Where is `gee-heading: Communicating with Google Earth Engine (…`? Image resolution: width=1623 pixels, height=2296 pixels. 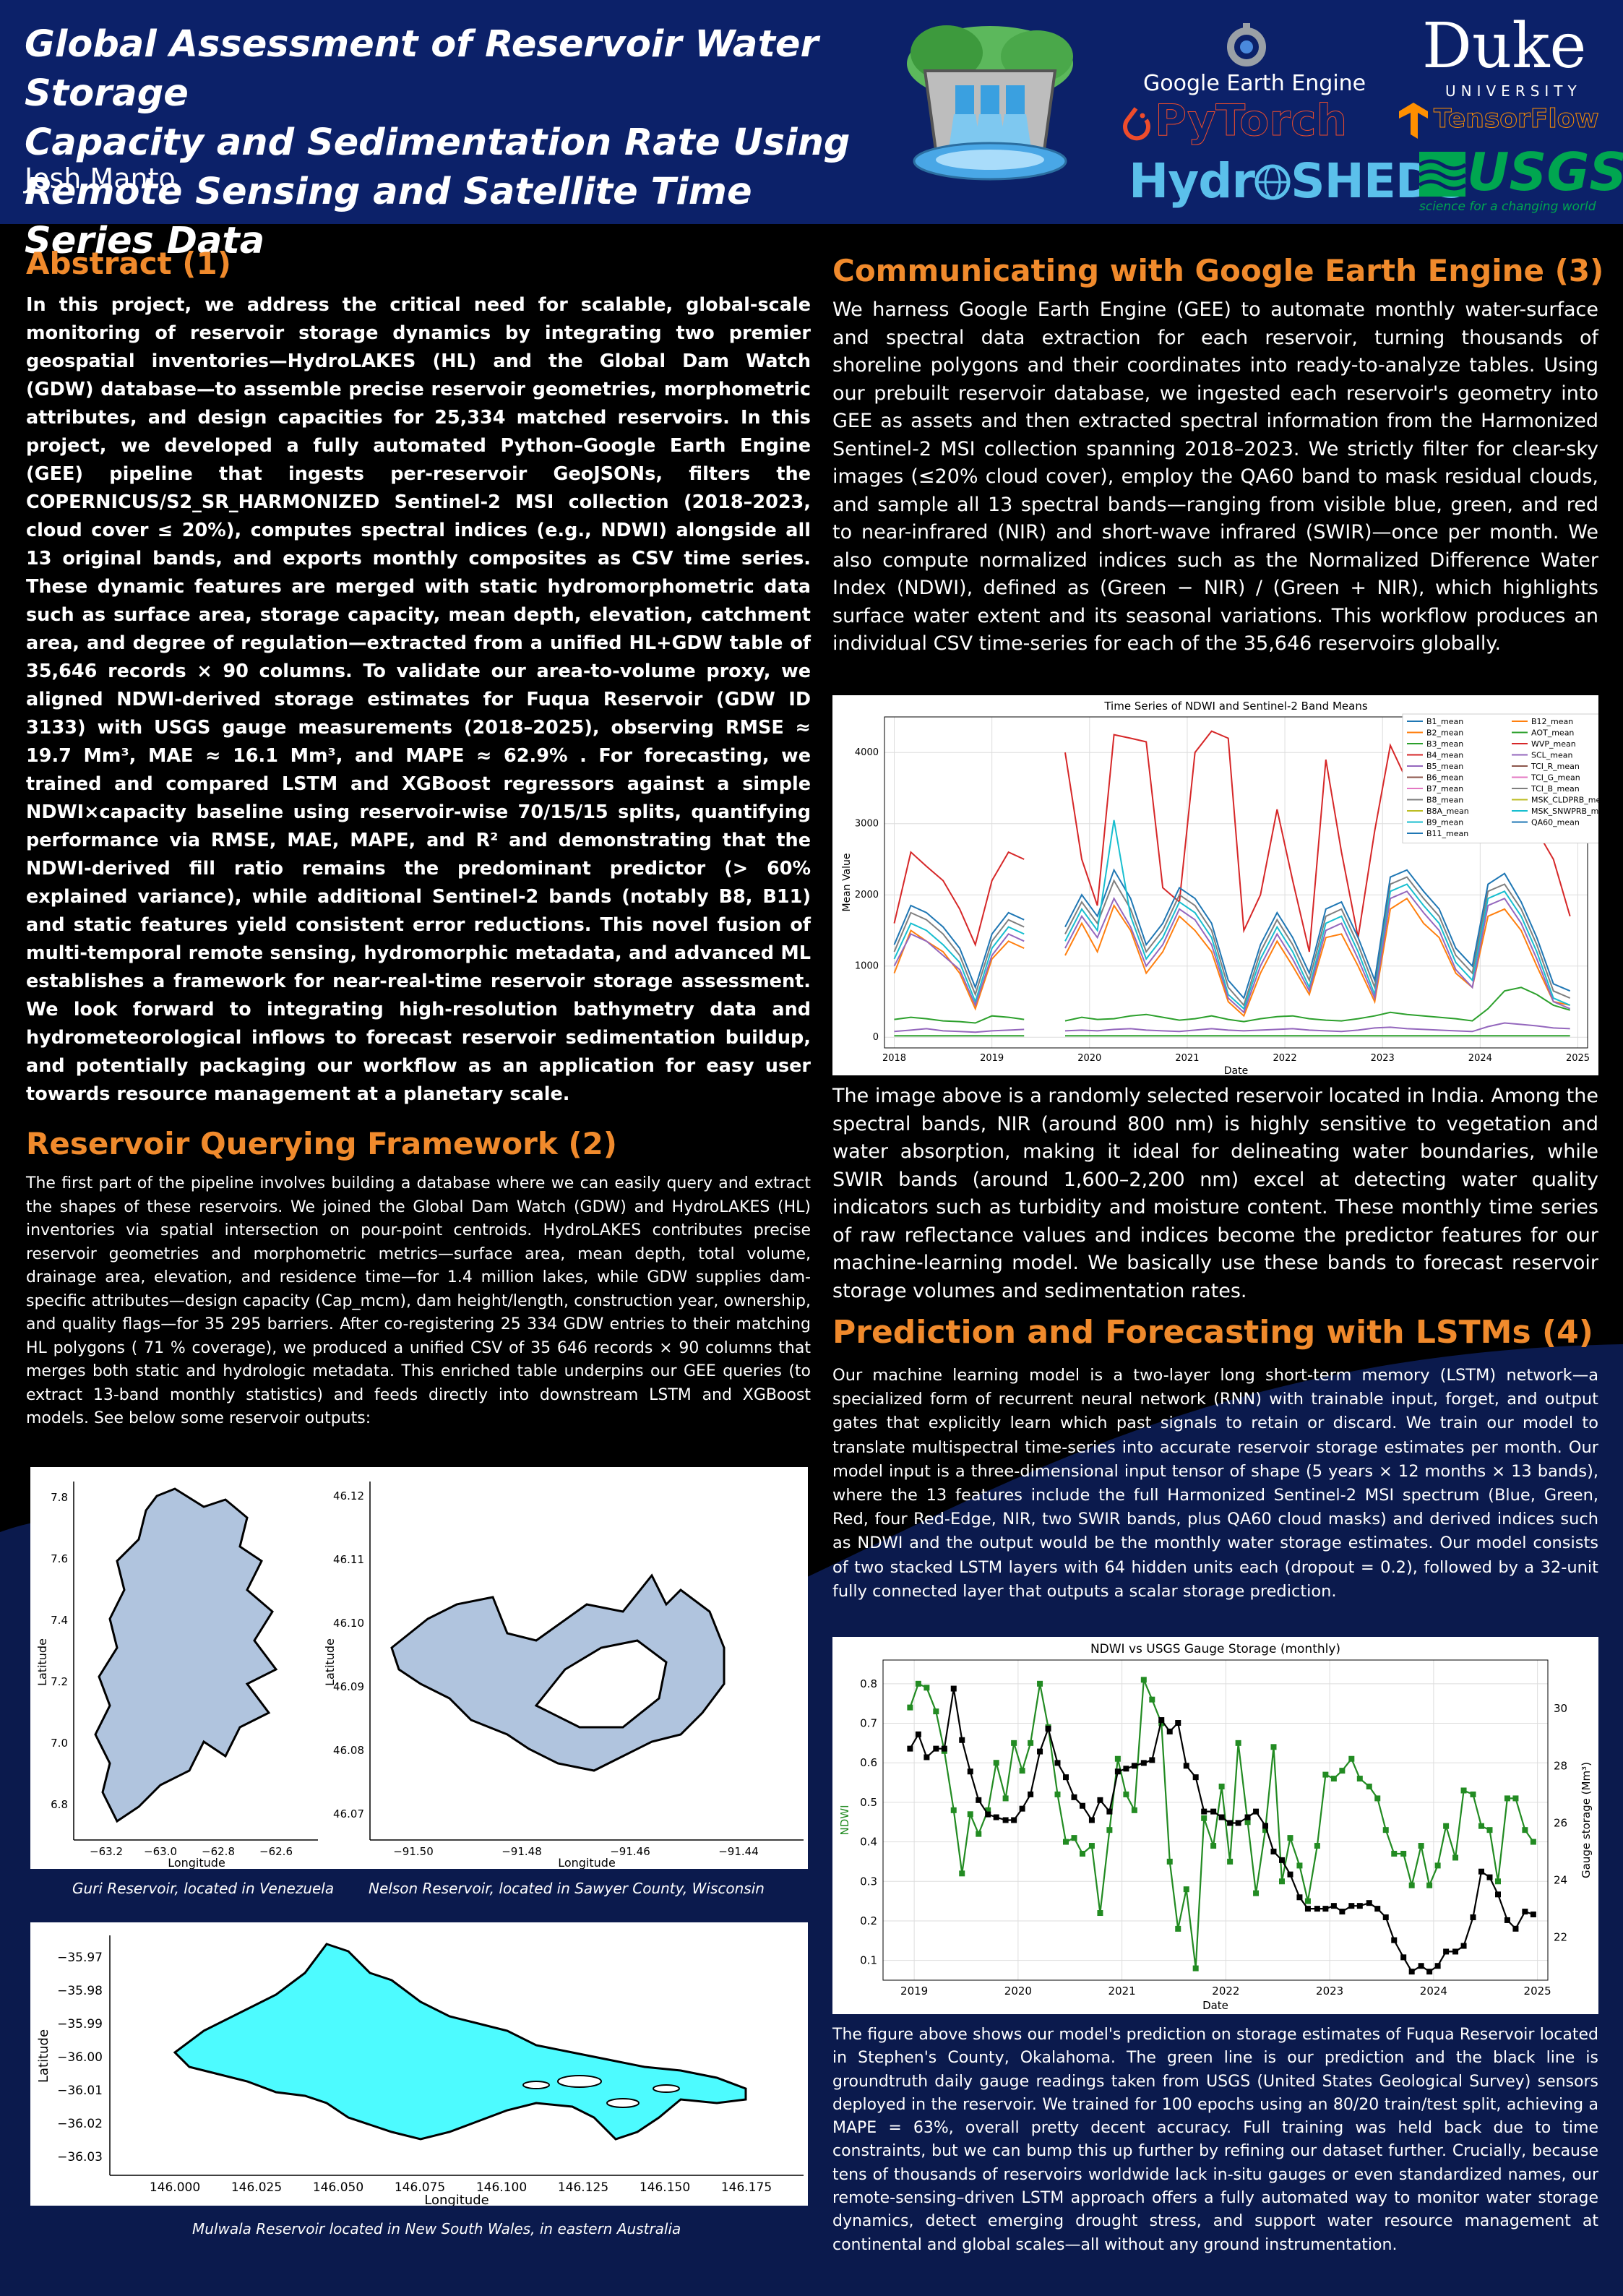 gee-heading: Communicating with Google Earth Engine (… is located at coordinates (1218, 270).